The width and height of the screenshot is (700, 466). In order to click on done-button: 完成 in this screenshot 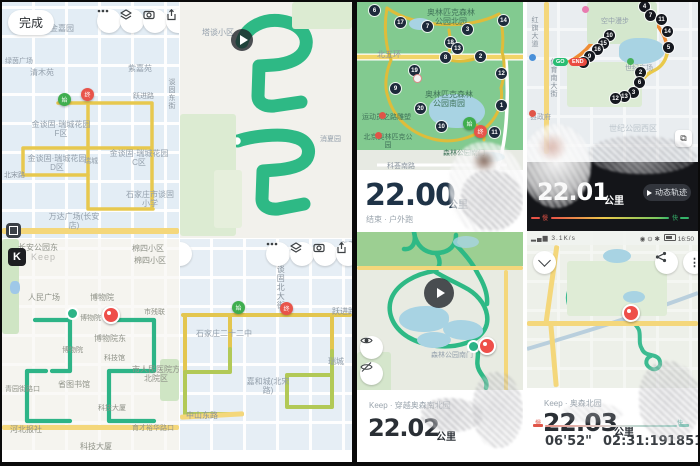, I will do `click(31, 22)`.